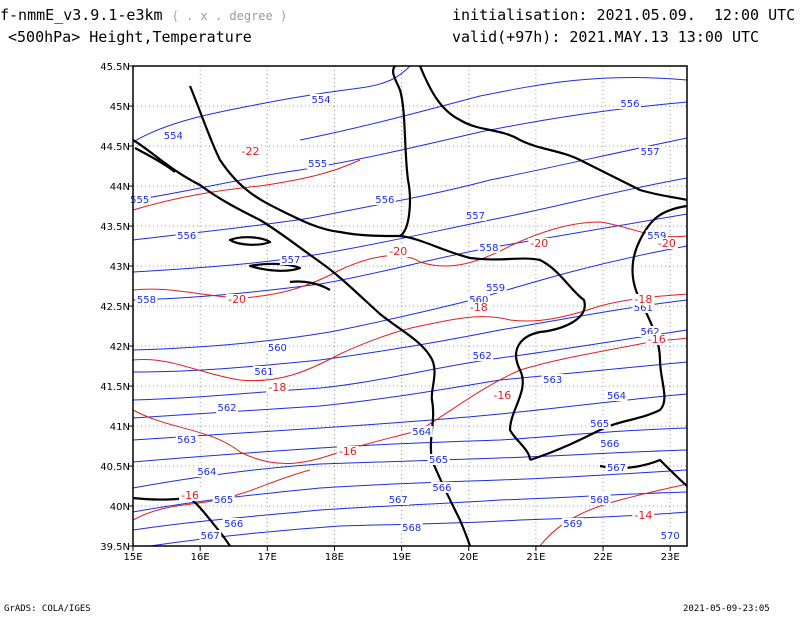 Image resolution: width=800 pixels, height=618 pixels. I want to click on height-label: 558, so click(488, 248).